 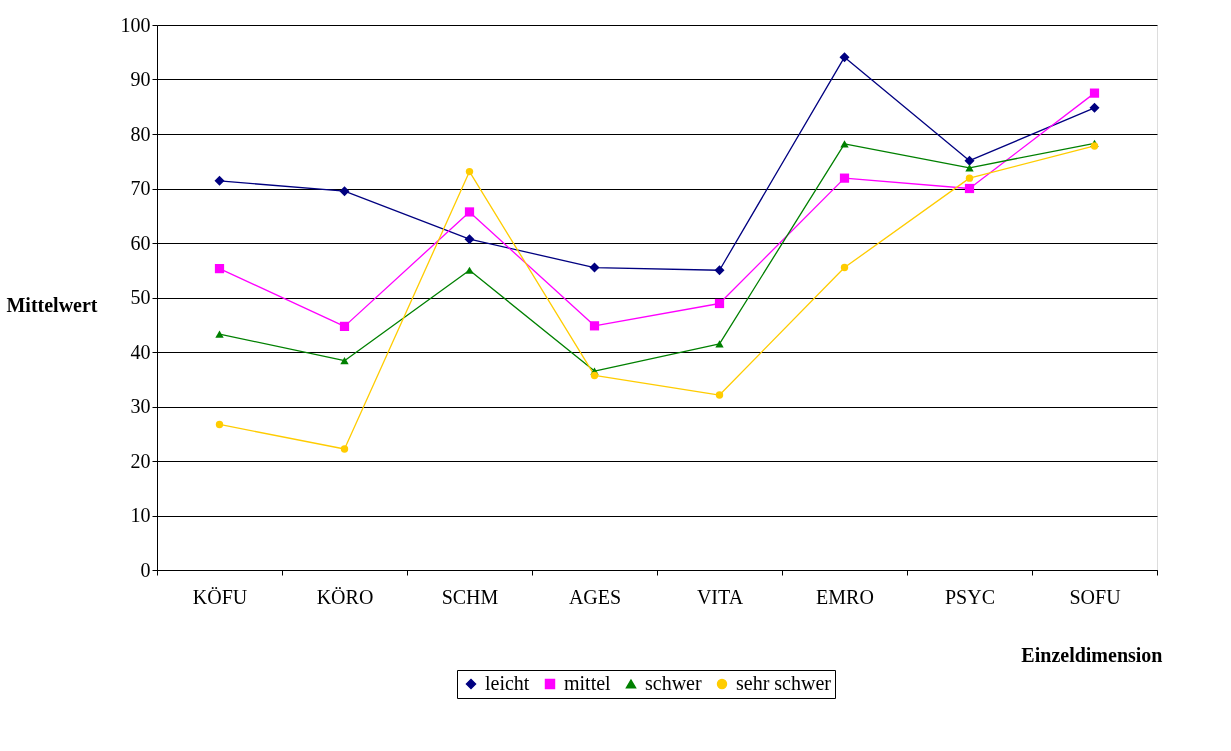 I want to click on y-tick-label: 20, so click(x=140, y=460).